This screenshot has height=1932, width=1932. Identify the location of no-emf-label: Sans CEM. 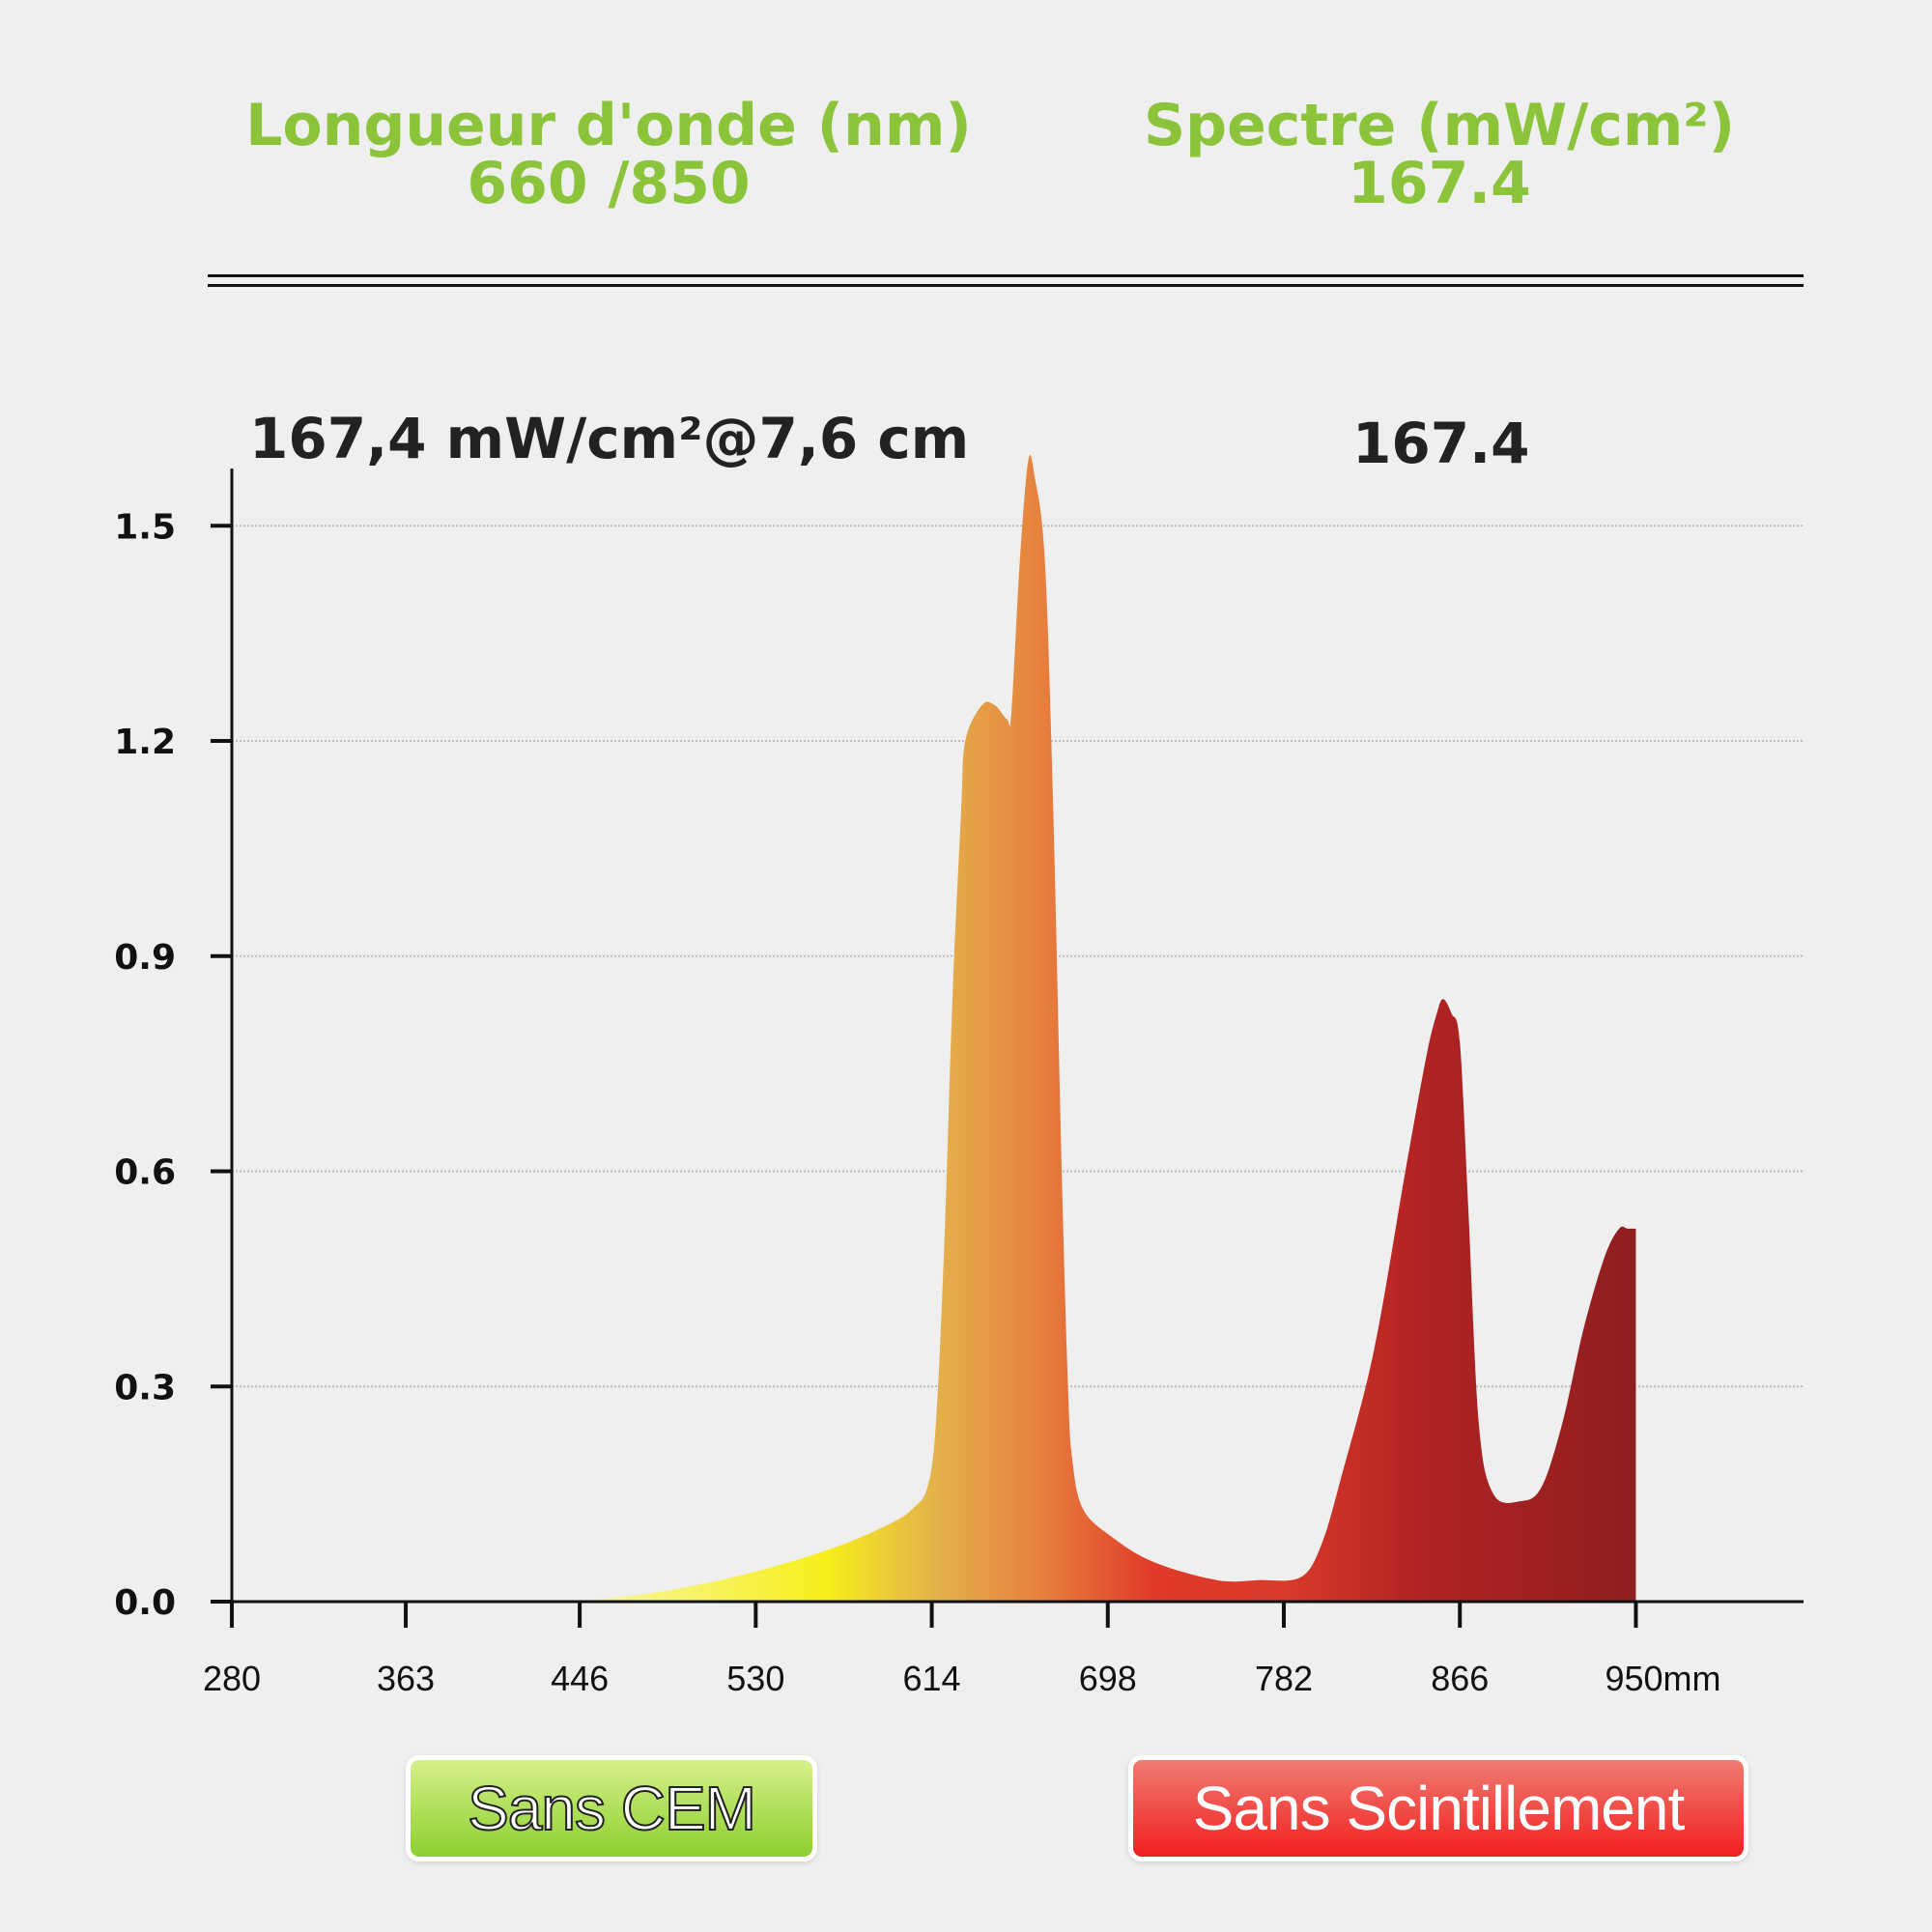
(612, 1808).